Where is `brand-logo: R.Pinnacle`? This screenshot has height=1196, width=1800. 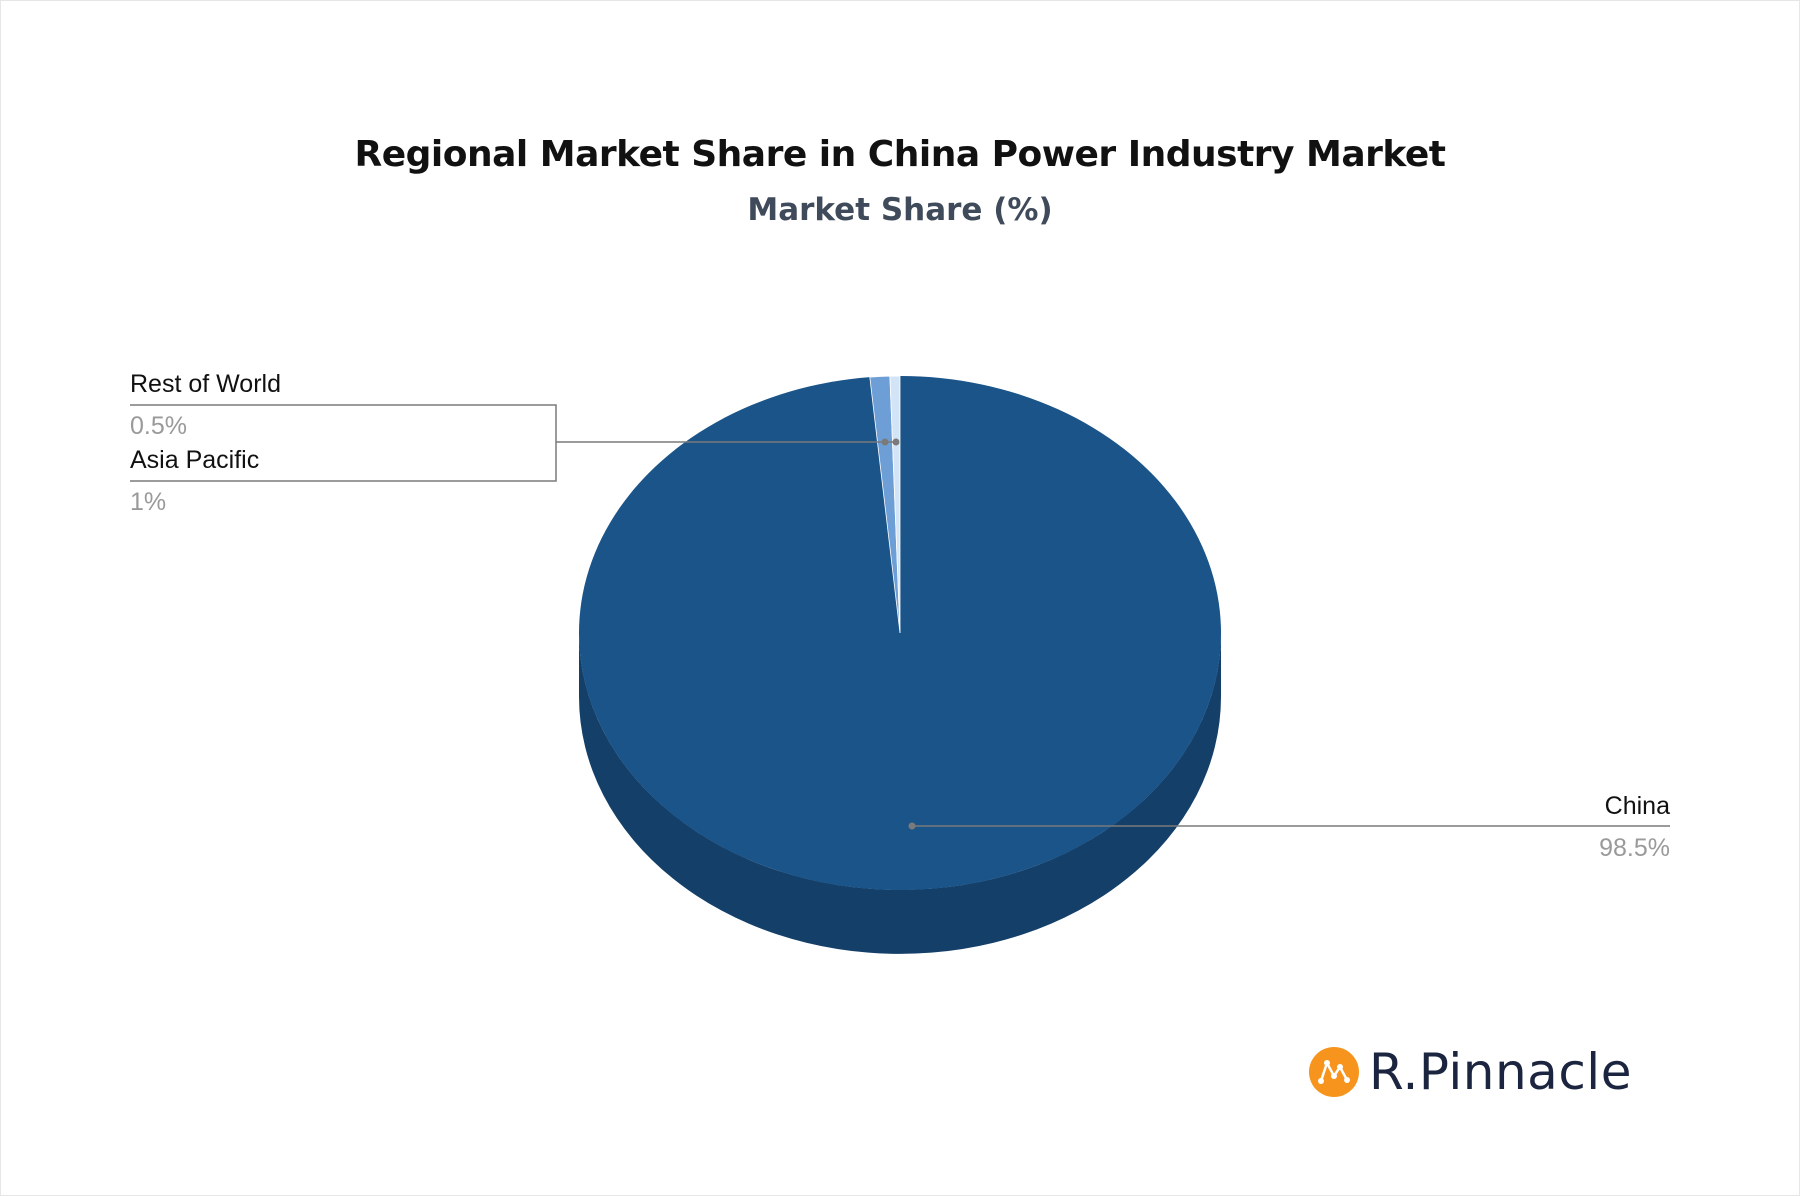
brand-logo: R.Pinnacle is located at coordinates (1470, 1072).